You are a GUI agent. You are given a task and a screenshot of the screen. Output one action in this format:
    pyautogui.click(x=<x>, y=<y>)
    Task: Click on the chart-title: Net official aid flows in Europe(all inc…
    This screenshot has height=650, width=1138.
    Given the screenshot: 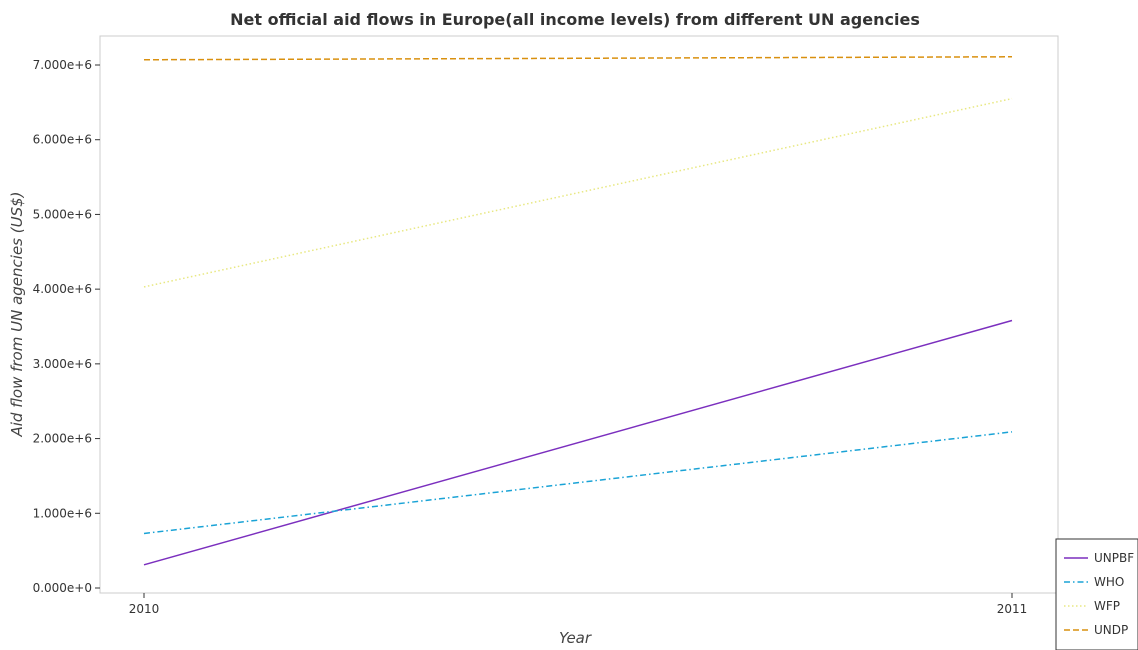 What is the action you would take?
    pyautogui.click(x=575, y=19)
    